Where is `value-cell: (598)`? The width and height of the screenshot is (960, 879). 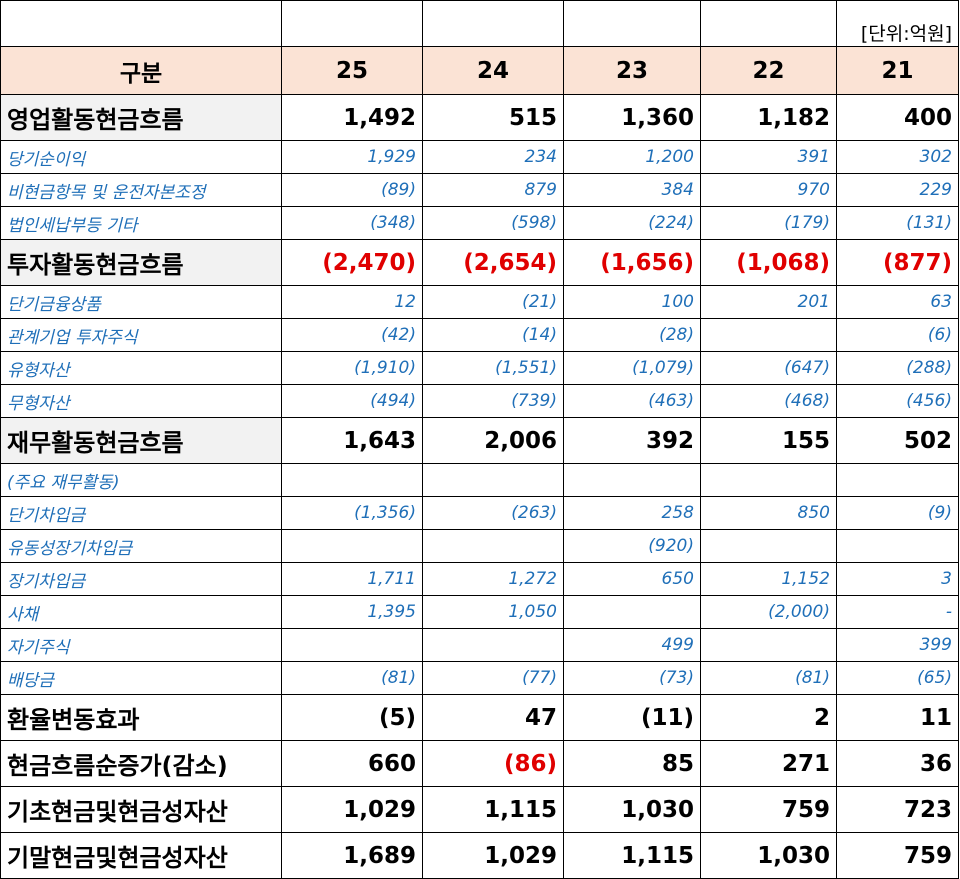 value-cell: (598) is located at coordinates (493, 223).